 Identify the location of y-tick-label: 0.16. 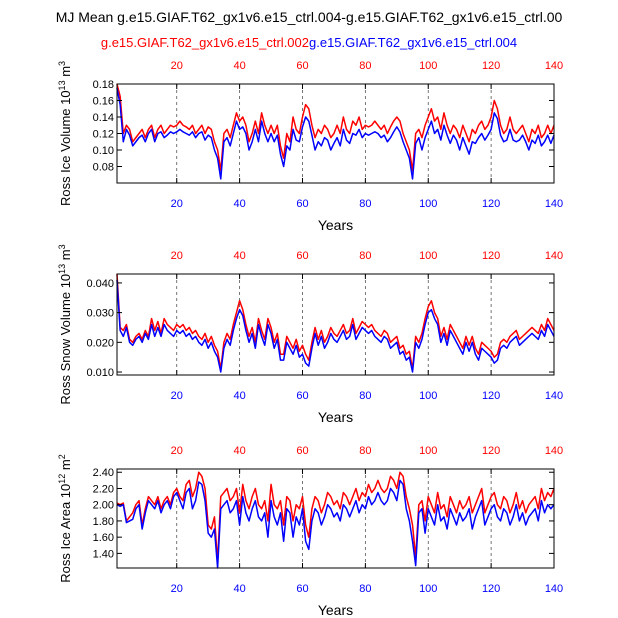
(103, 102).